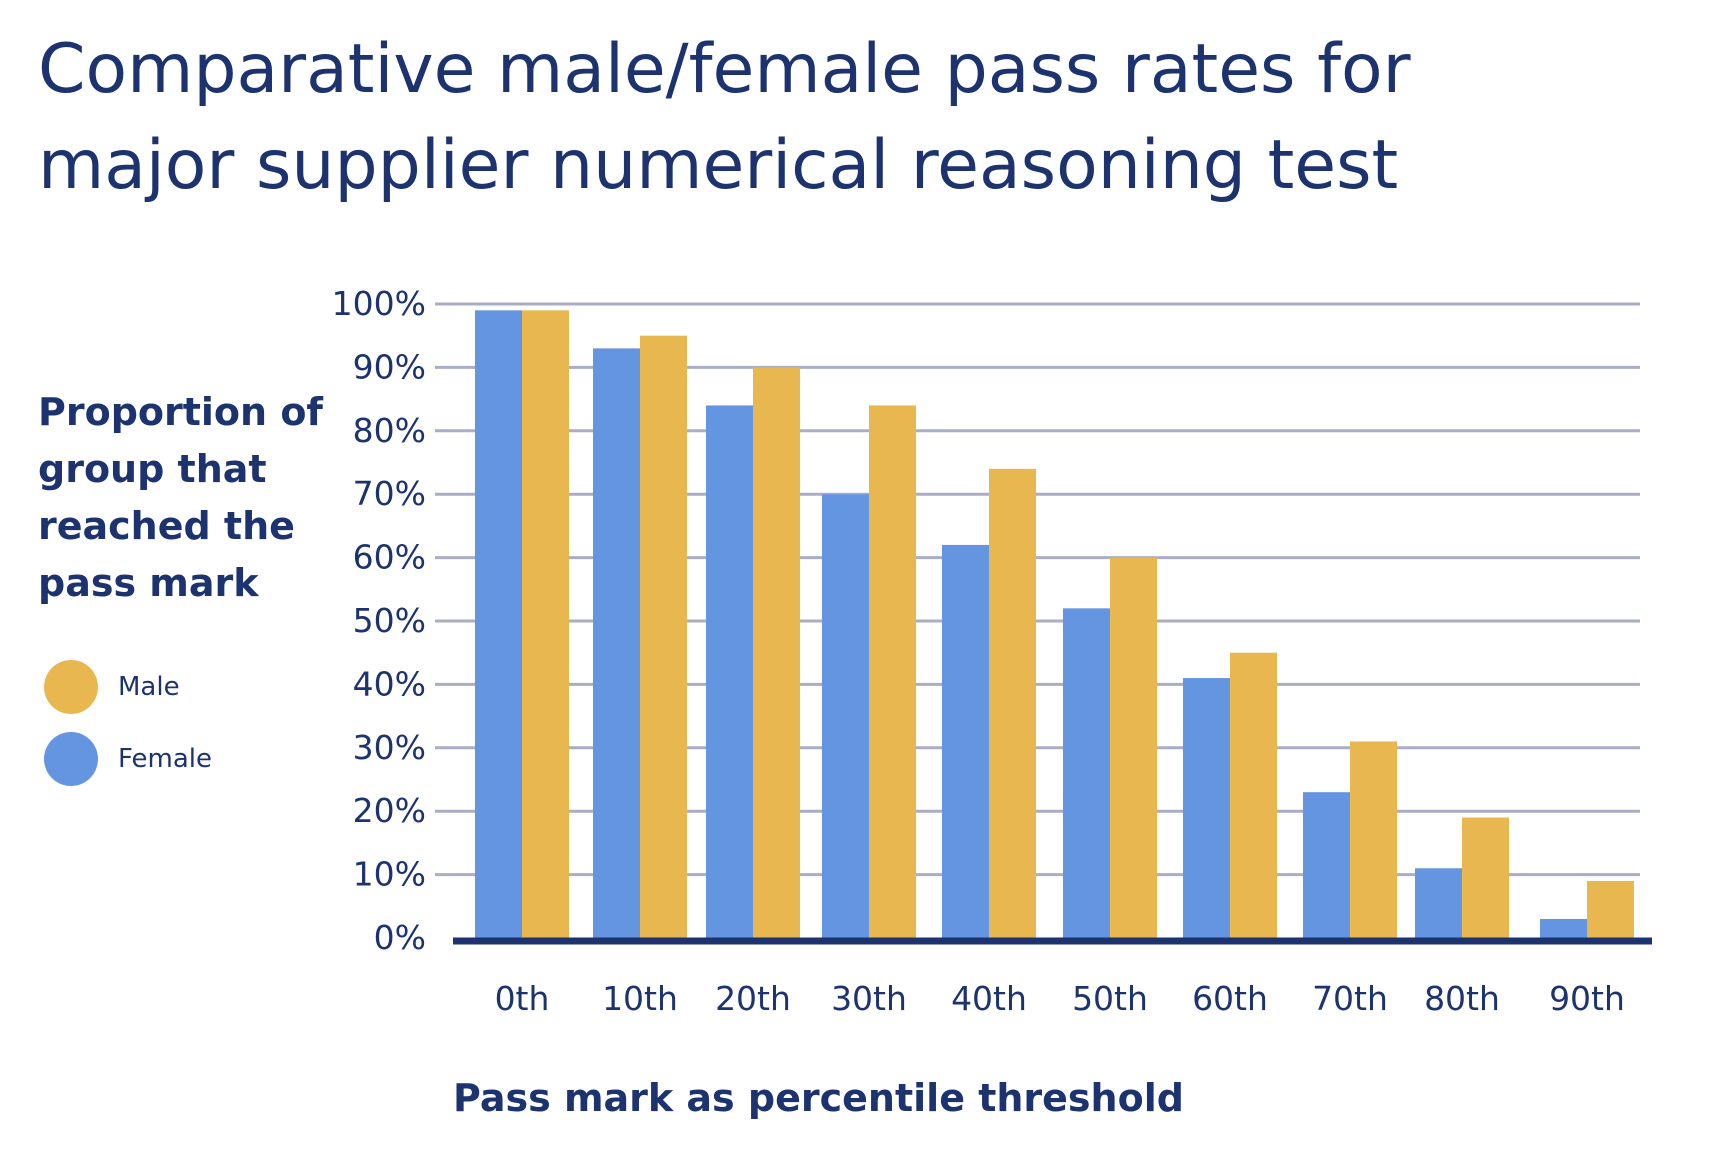 The image size is (1720, 1154). Describe the element at coordinates (718, 165) in the screenshot. I see `chart-title-line-2: major supplier numerical reasoning test` at that location.